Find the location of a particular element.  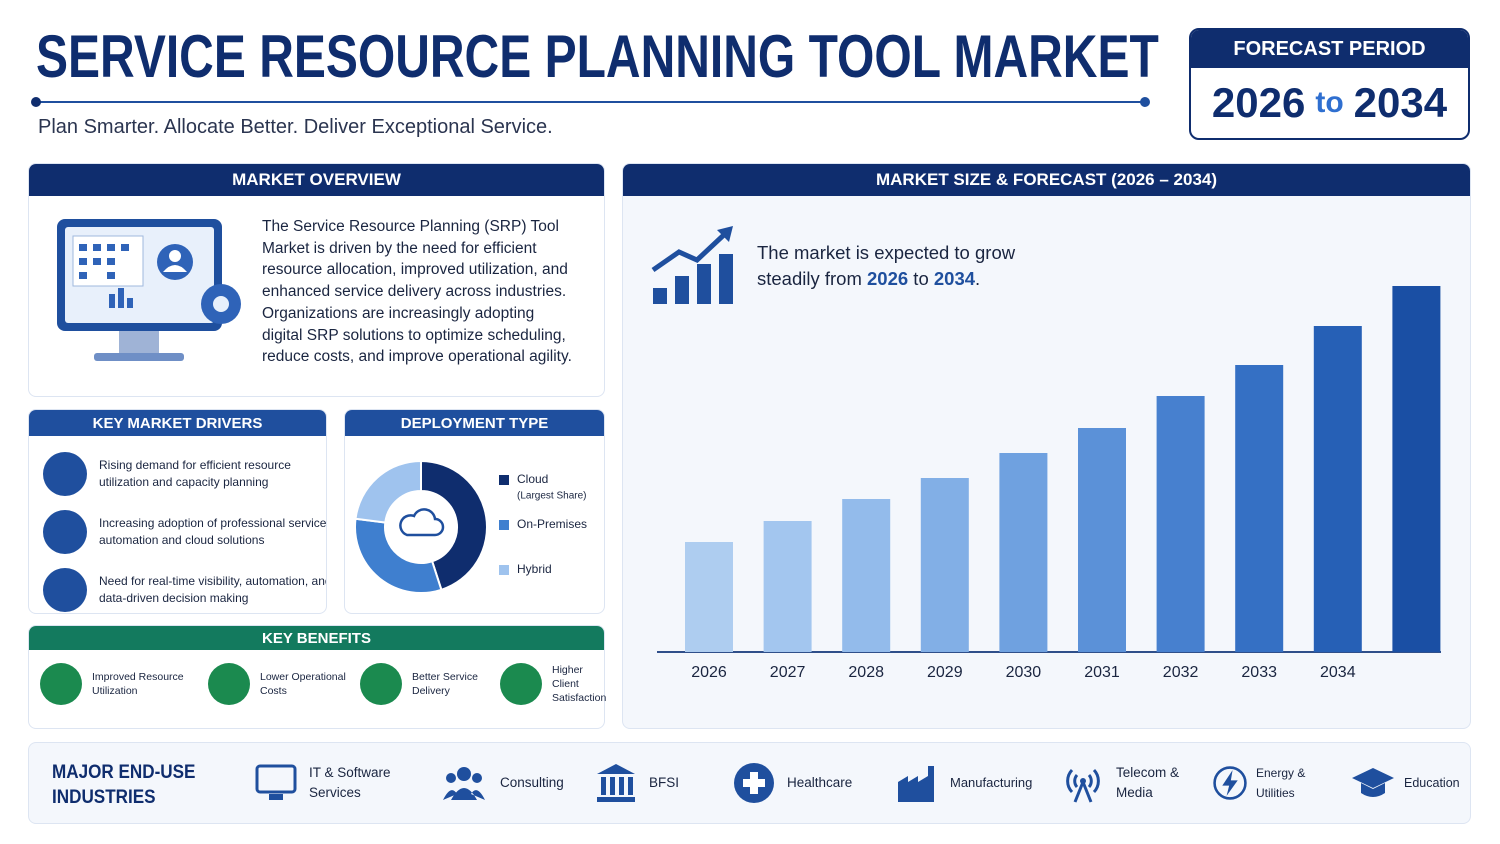

deployment-heading: DEPLOYMENT TYPE is located at coordinates (474, 423).